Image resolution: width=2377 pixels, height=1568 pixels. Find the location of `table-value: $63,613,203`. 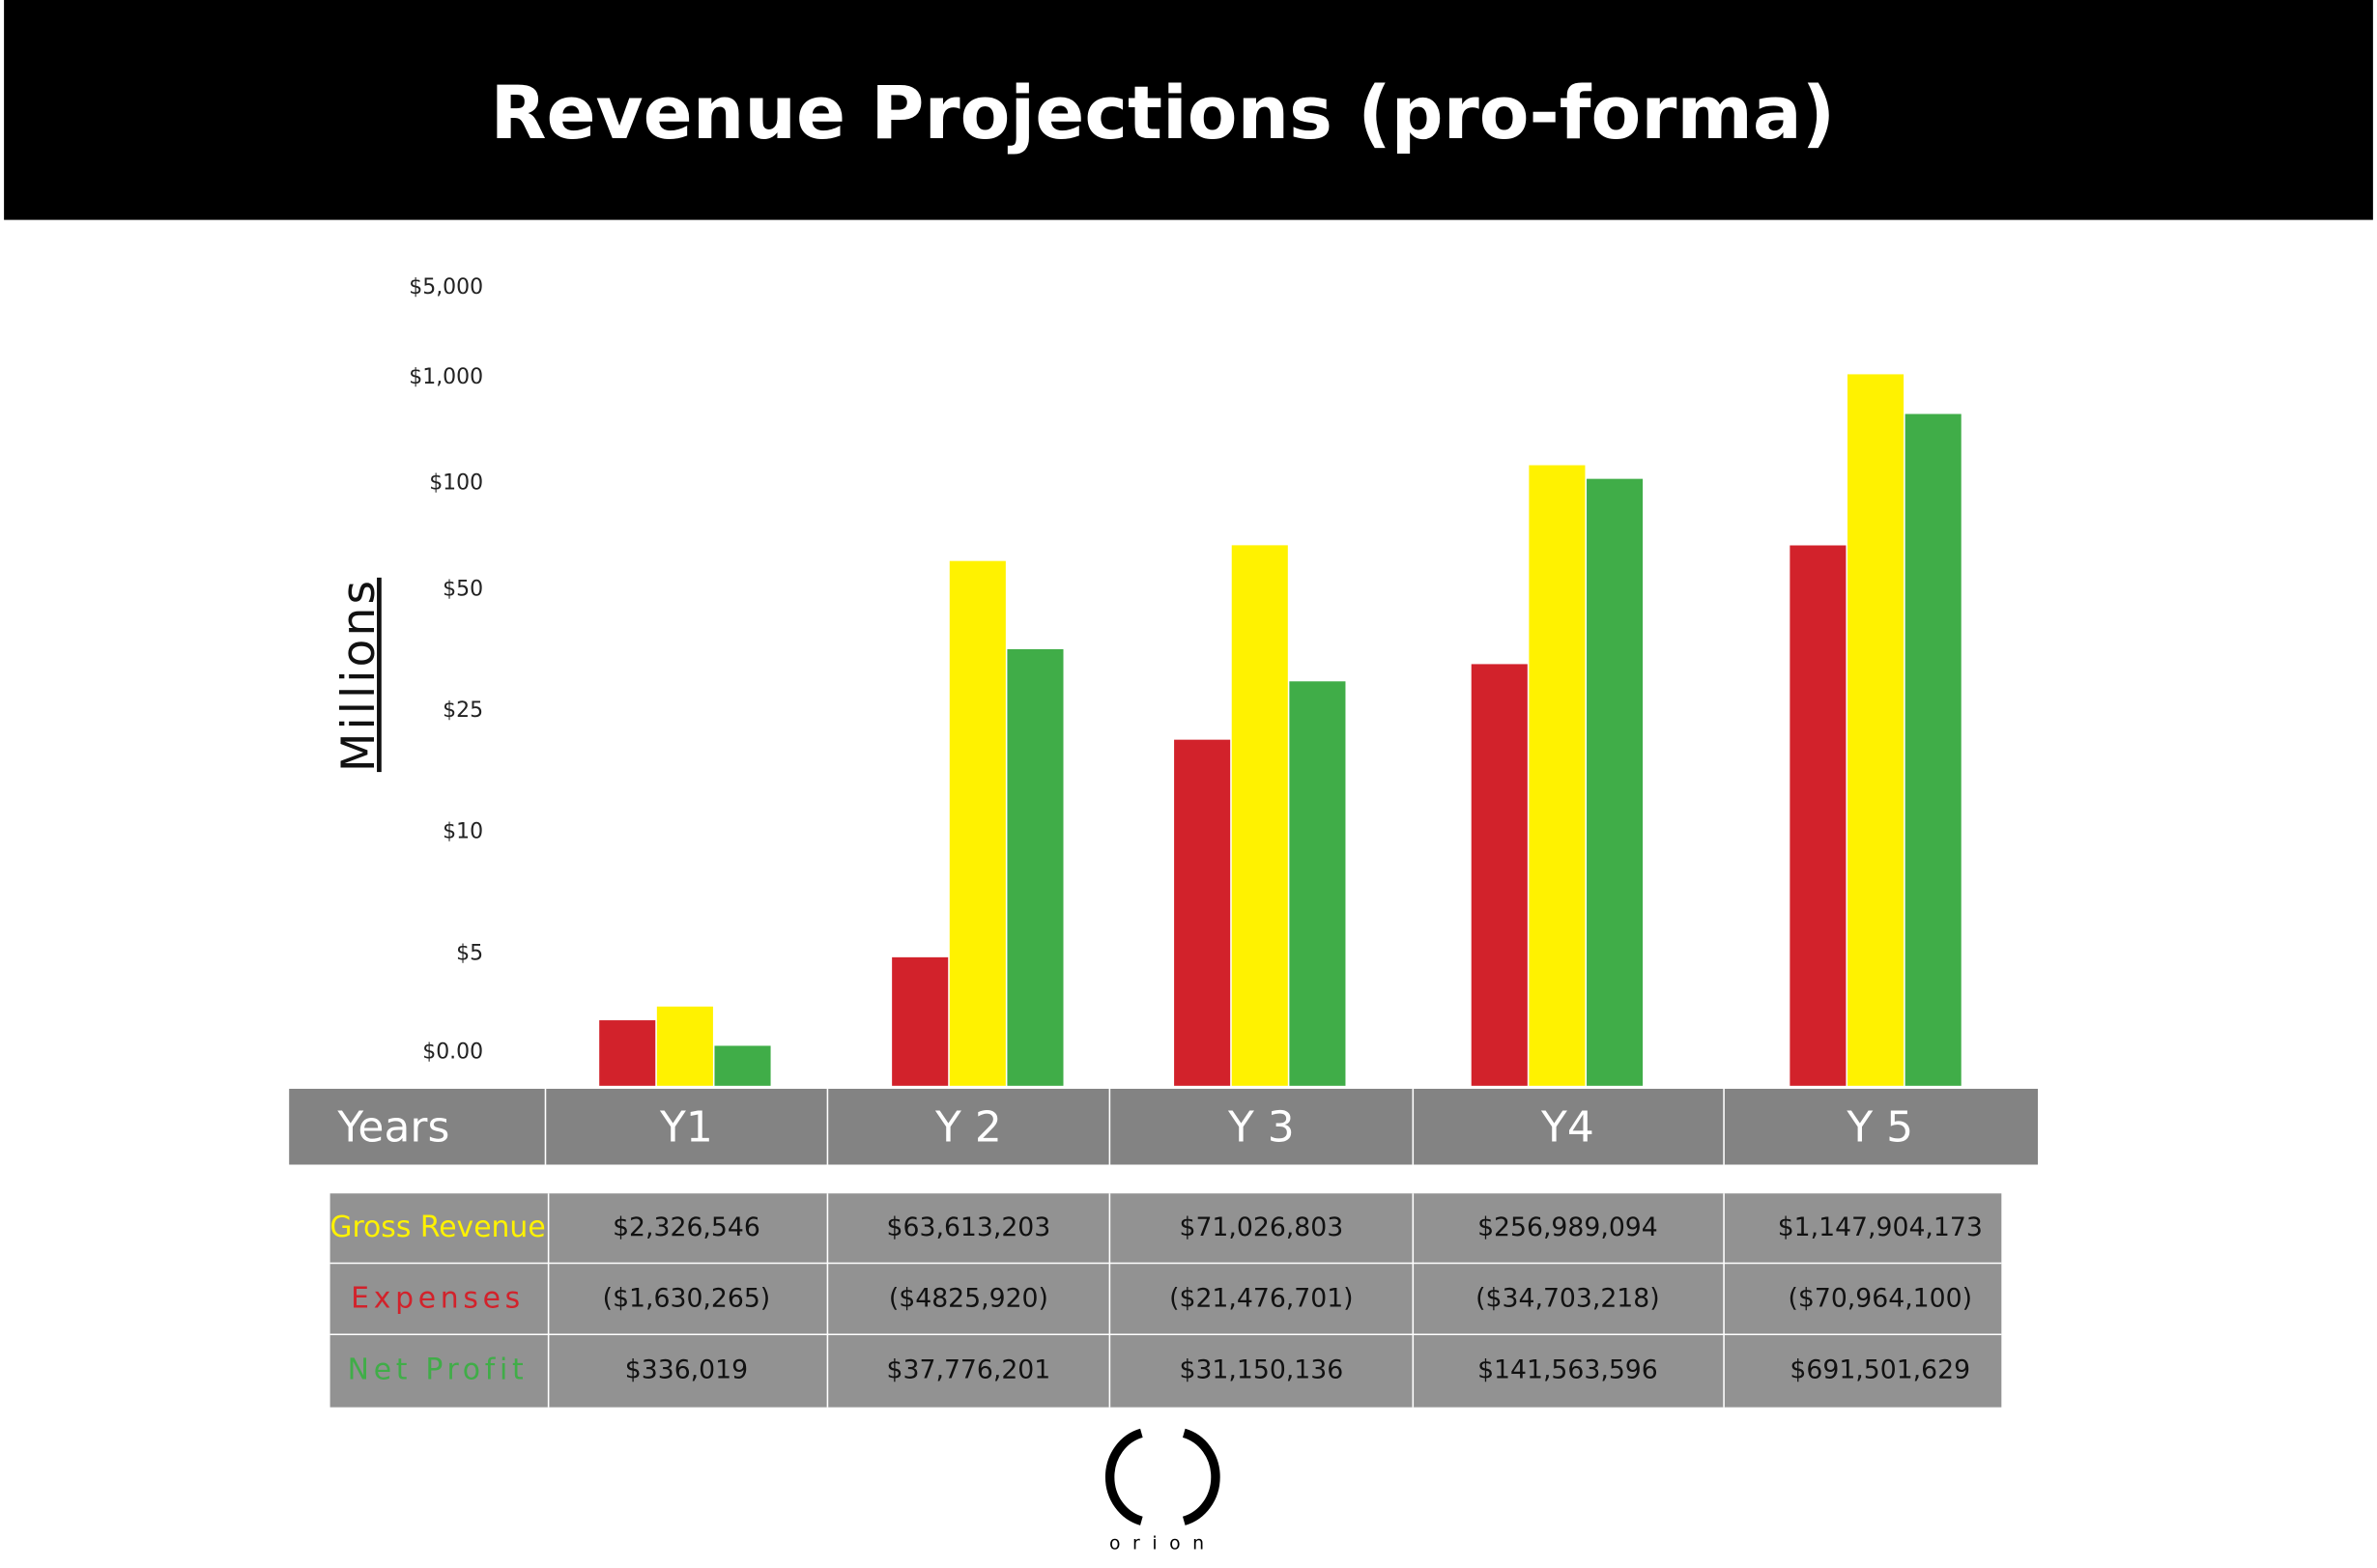

table-value: $63,613,203 is located at coordinates (969, 1227).